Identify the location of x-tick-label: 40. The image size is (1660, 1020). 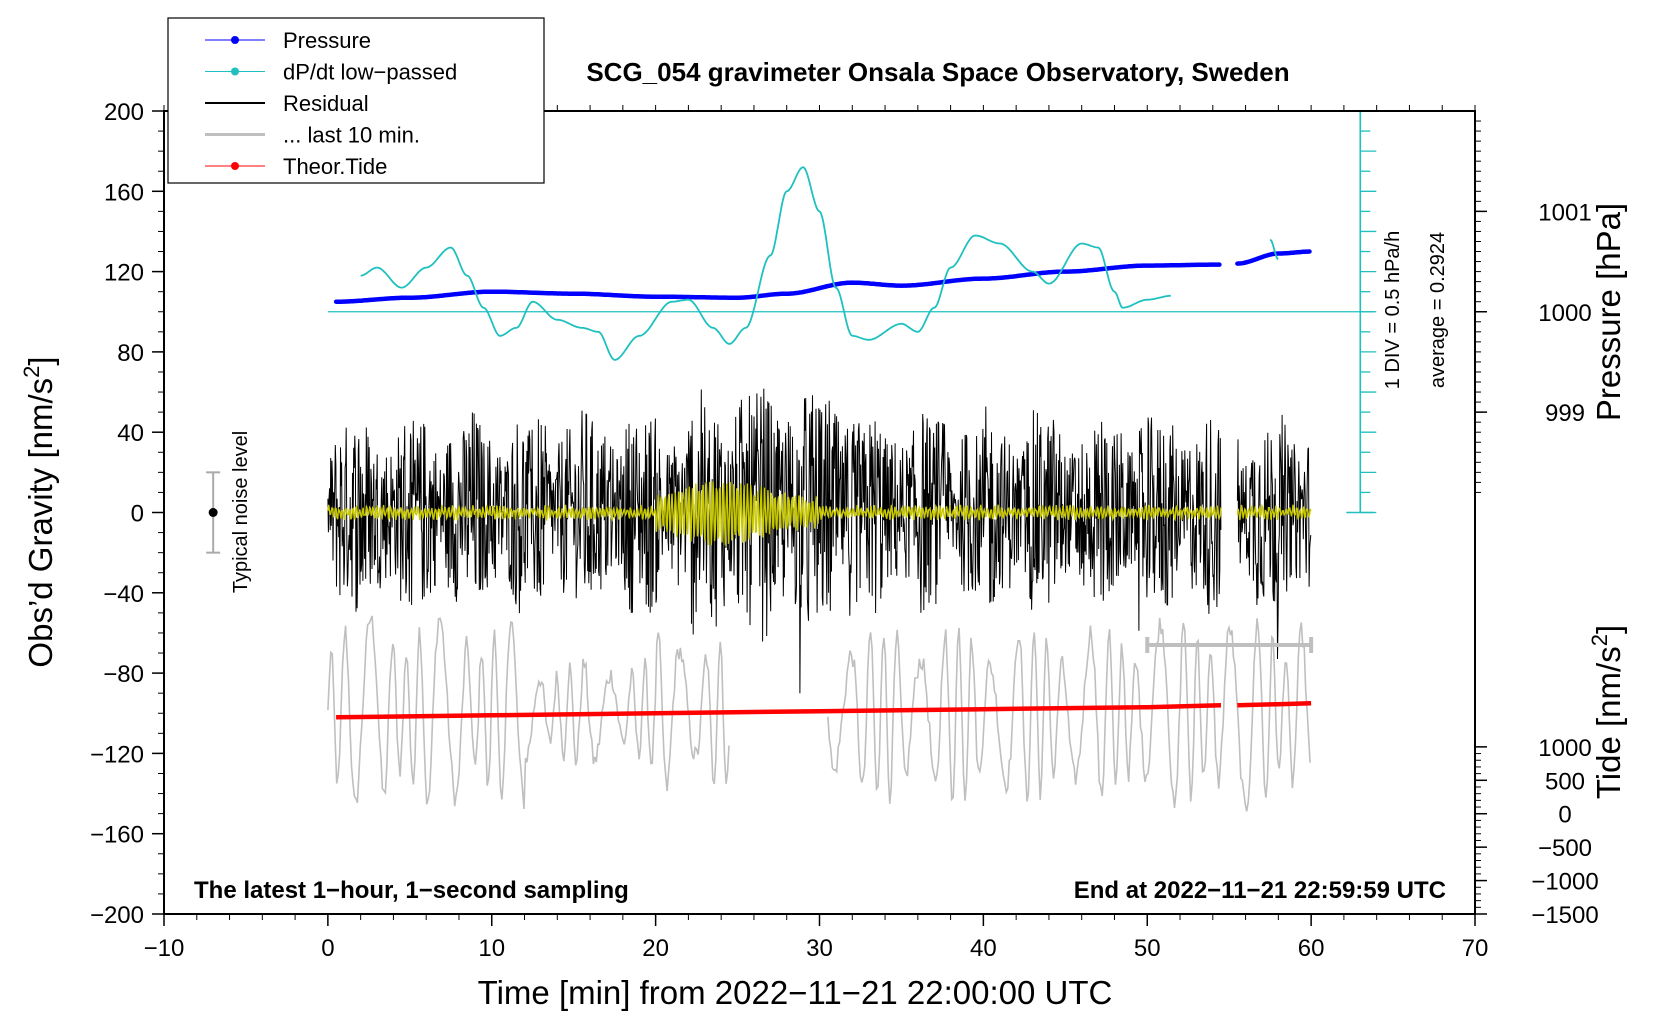
(983, 948).